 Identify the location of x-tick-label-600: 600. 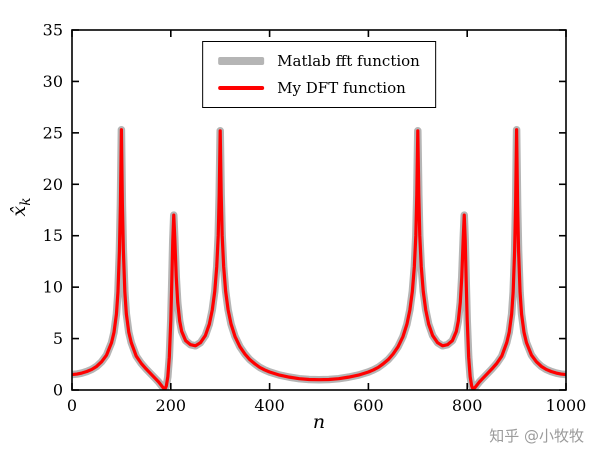
(368, 405).